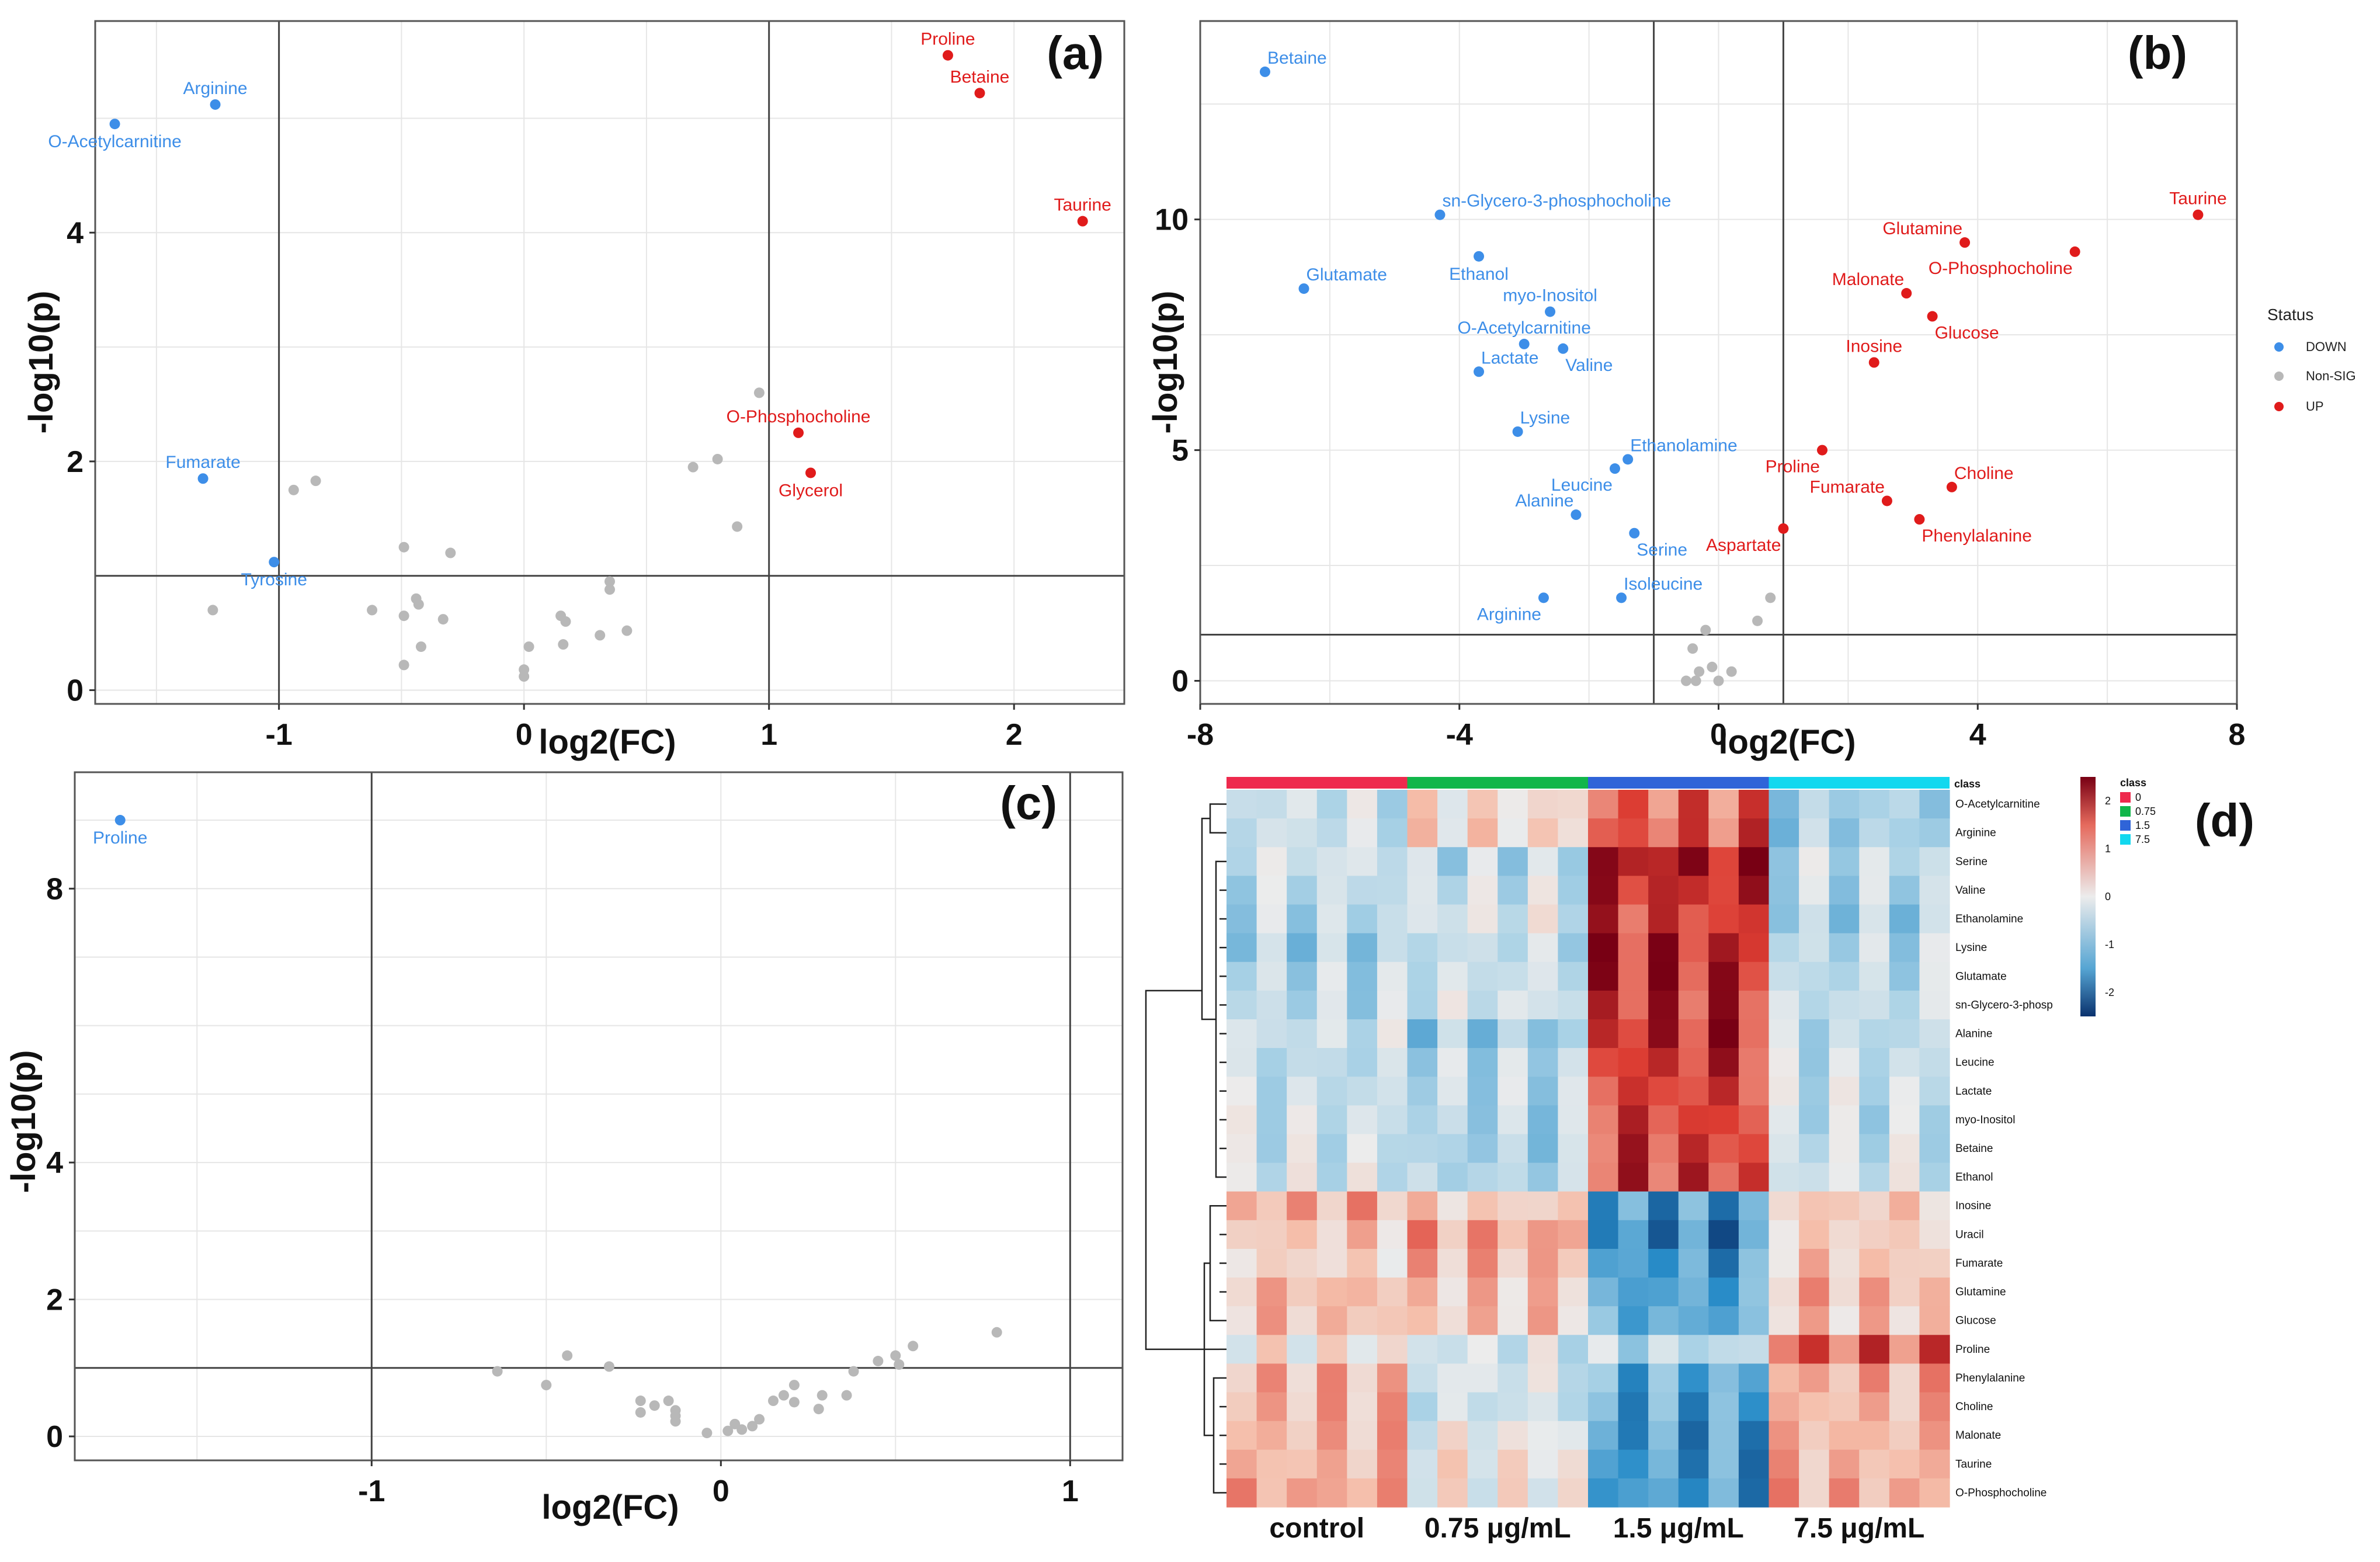  Describe the element at coordinates (1984, 473) in the screenshot. I see `point-label: Choline` at that location.